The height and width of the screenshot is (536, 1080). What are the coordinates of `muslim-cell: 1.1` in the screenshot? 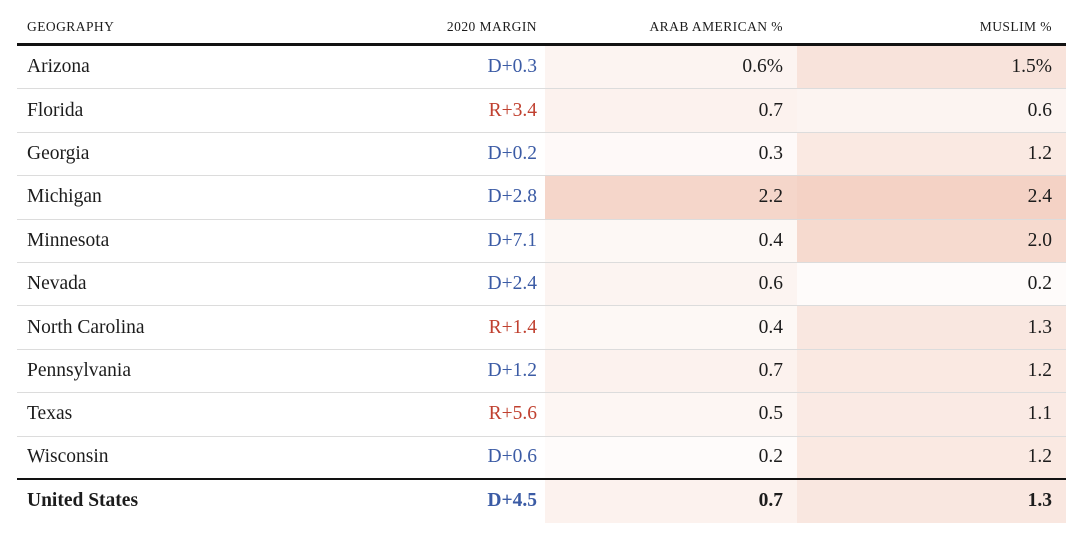 It's located at (931, 414).